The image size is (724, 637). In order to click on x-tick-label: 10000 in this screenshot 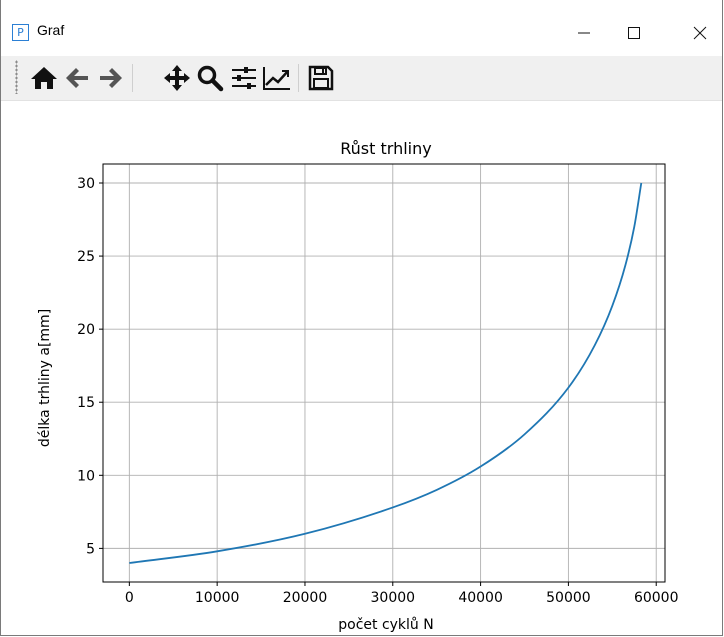, I will do `click(217, 598)`.